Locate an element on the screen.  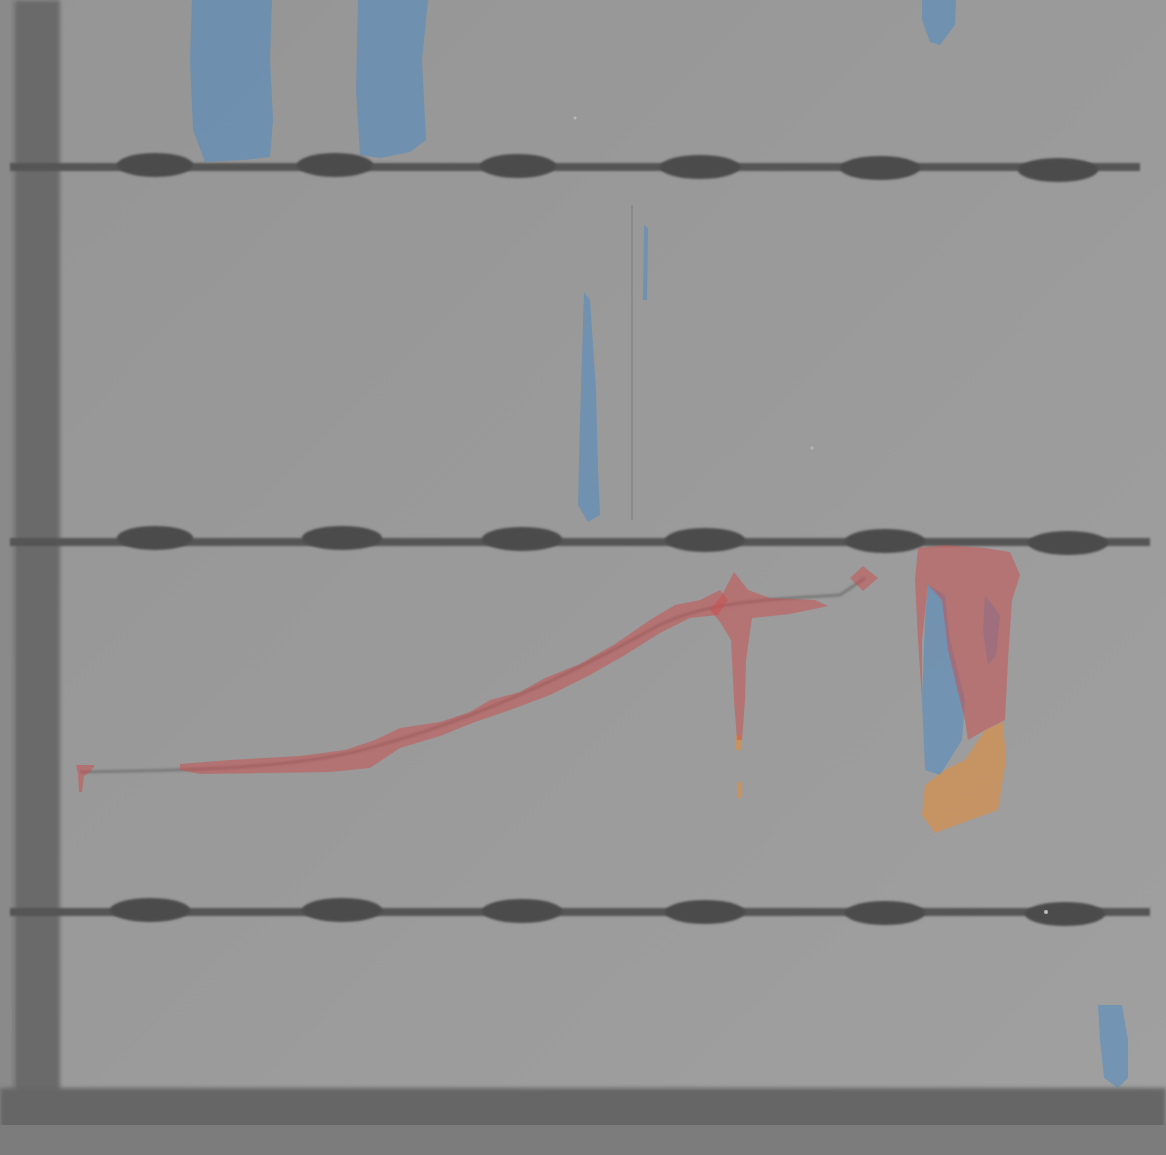
left-frame-edge is located at coordinates (7, 577).